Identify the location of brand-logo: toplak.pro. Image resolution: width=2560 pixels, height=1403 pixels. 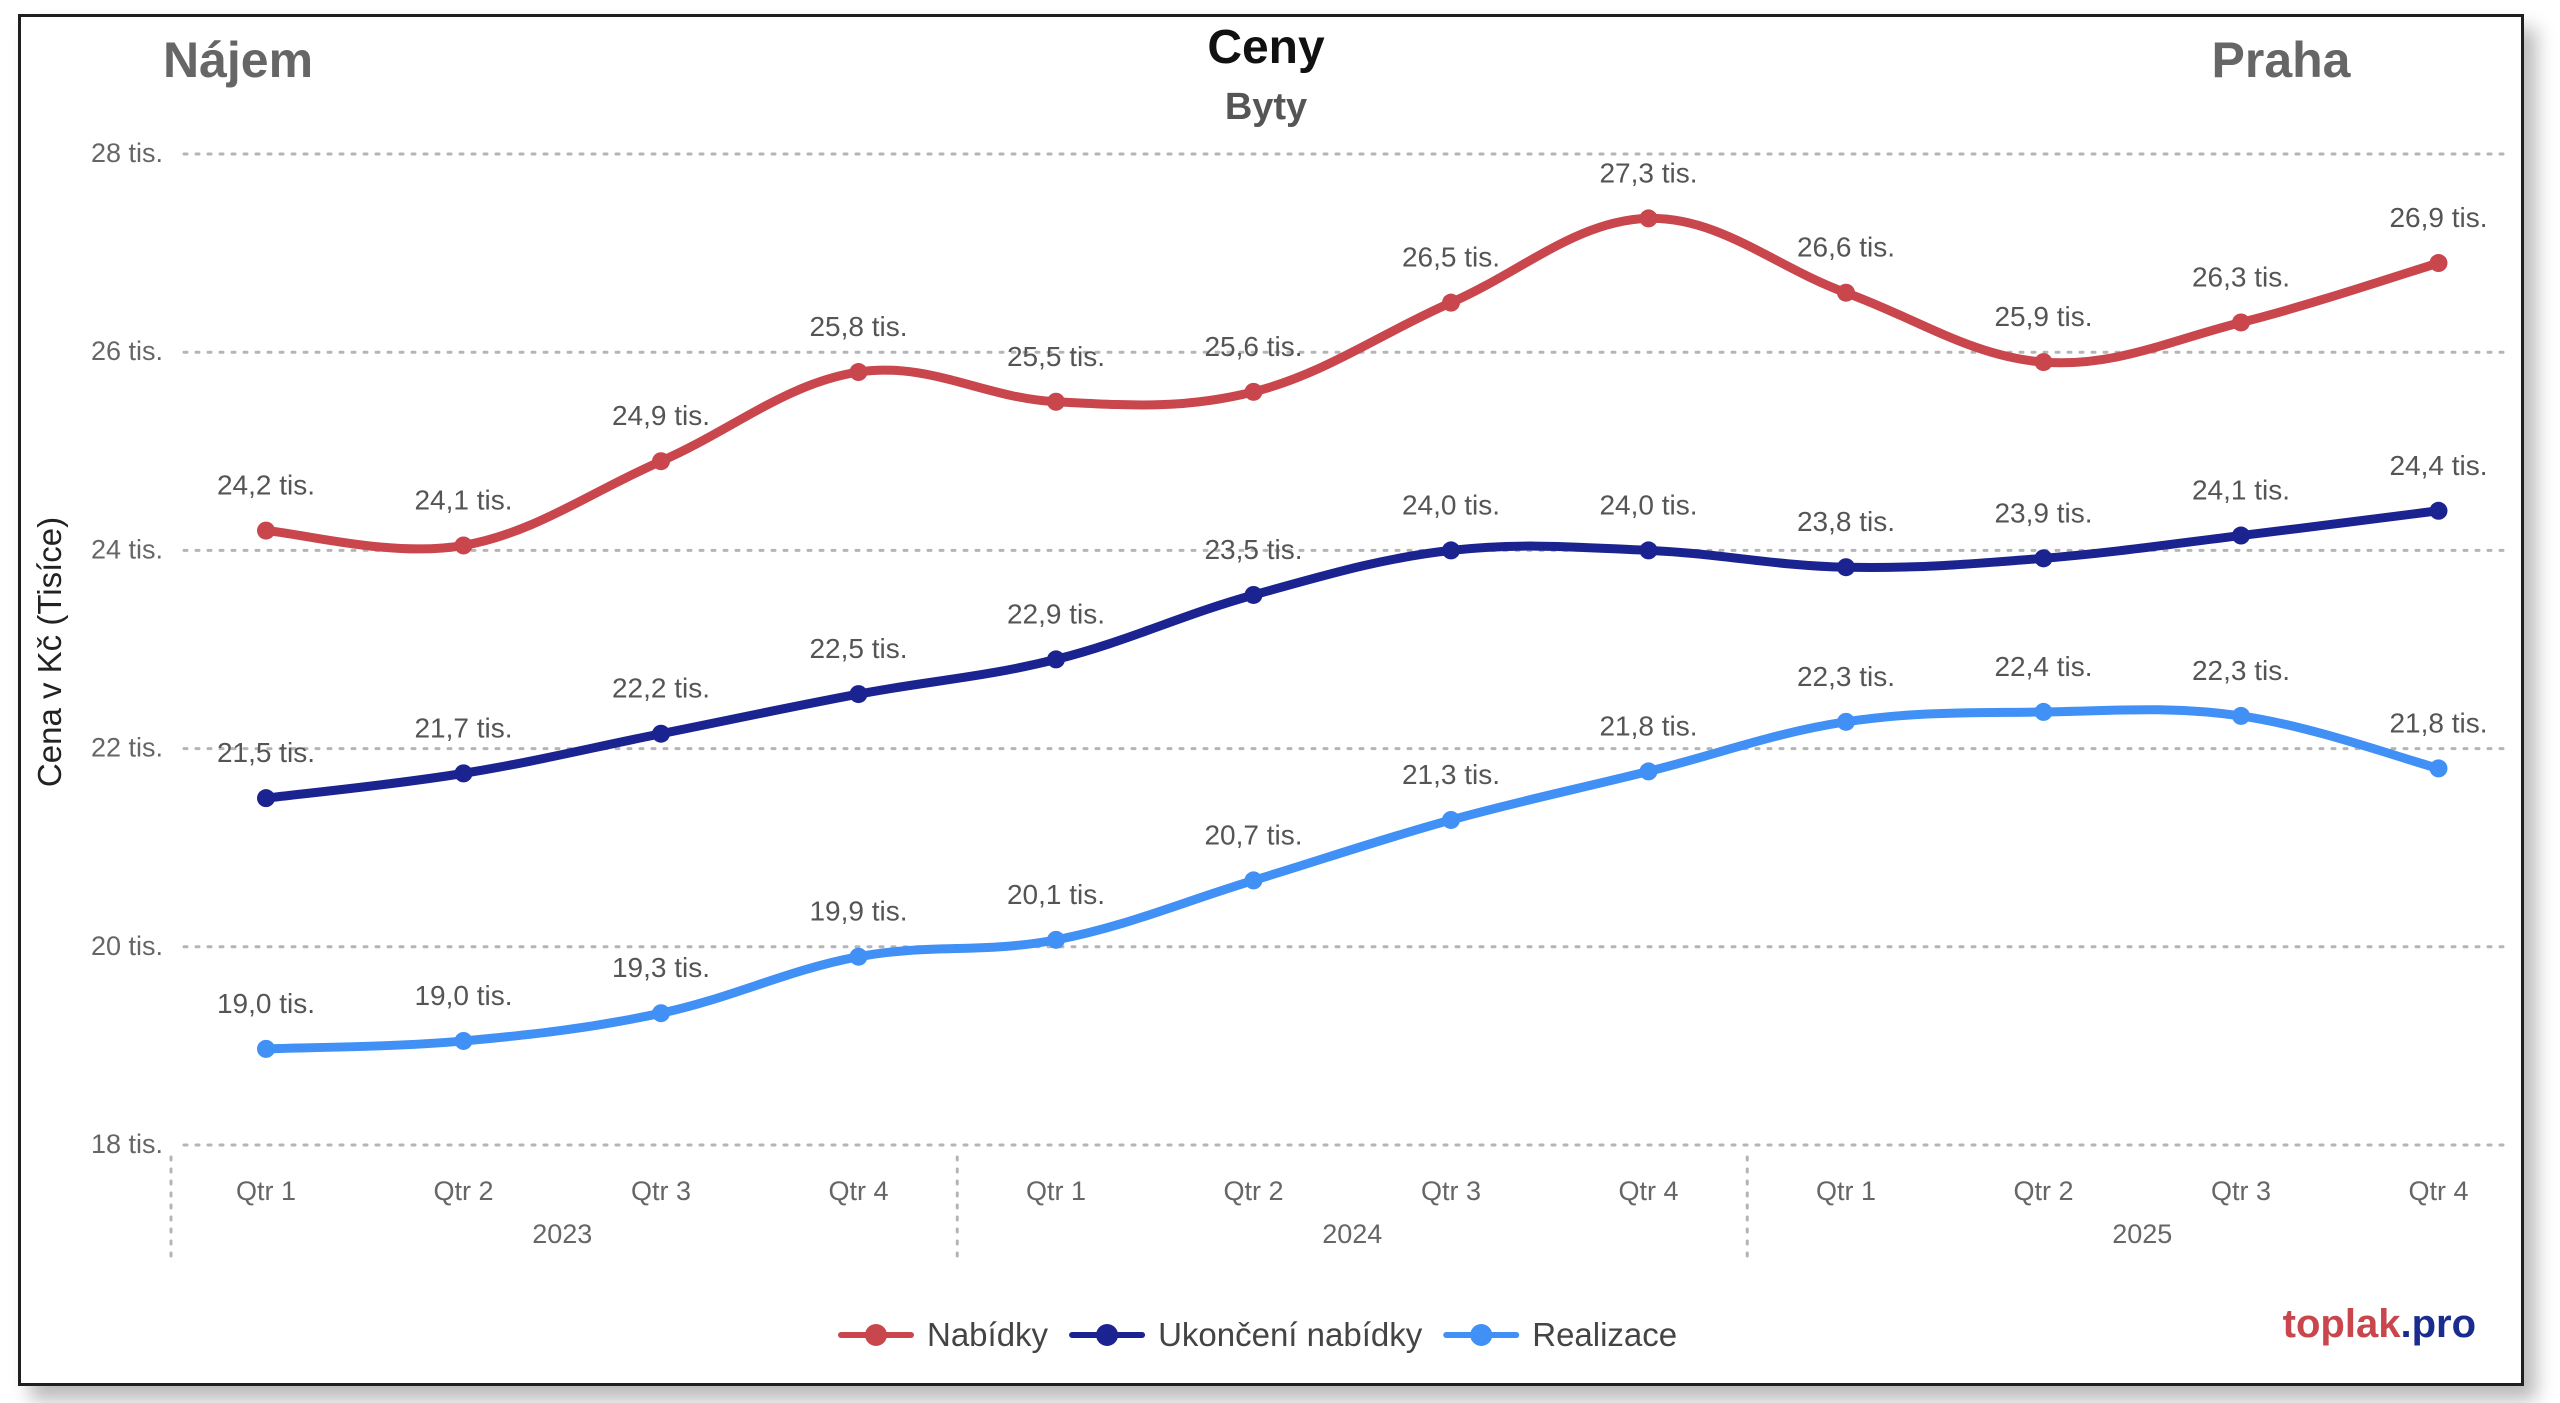
(2379, 1324).